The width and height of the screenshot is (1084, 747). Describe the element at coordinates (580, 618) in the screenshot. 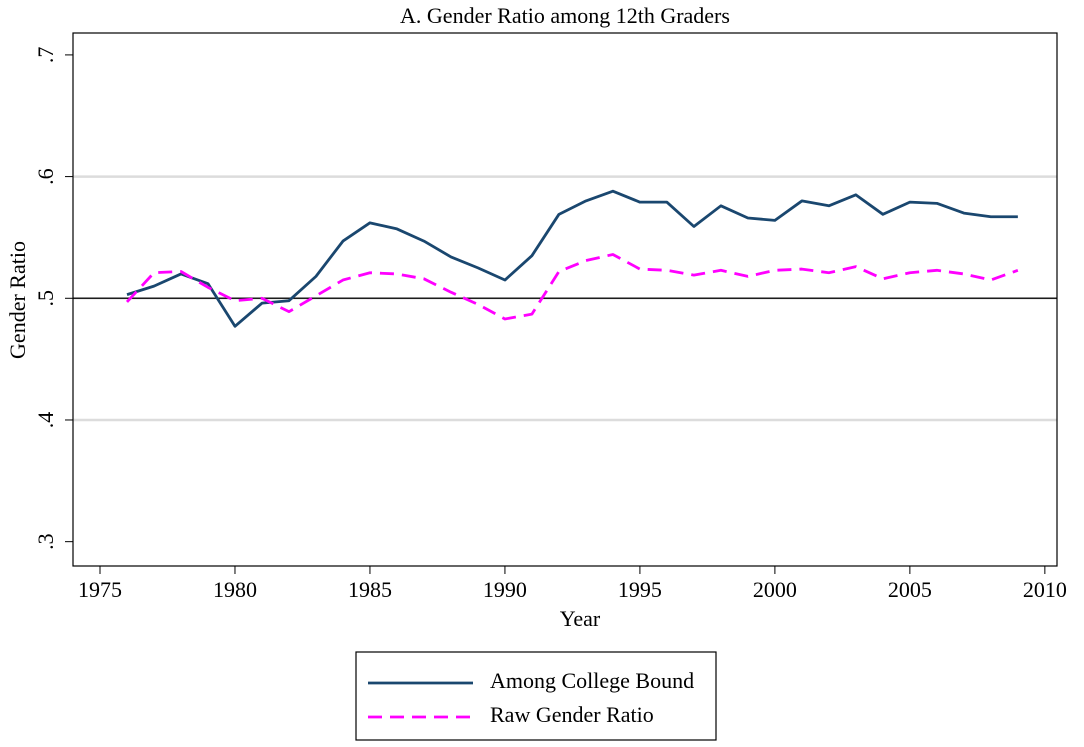

I see `x-axis-label: Year` at that location.